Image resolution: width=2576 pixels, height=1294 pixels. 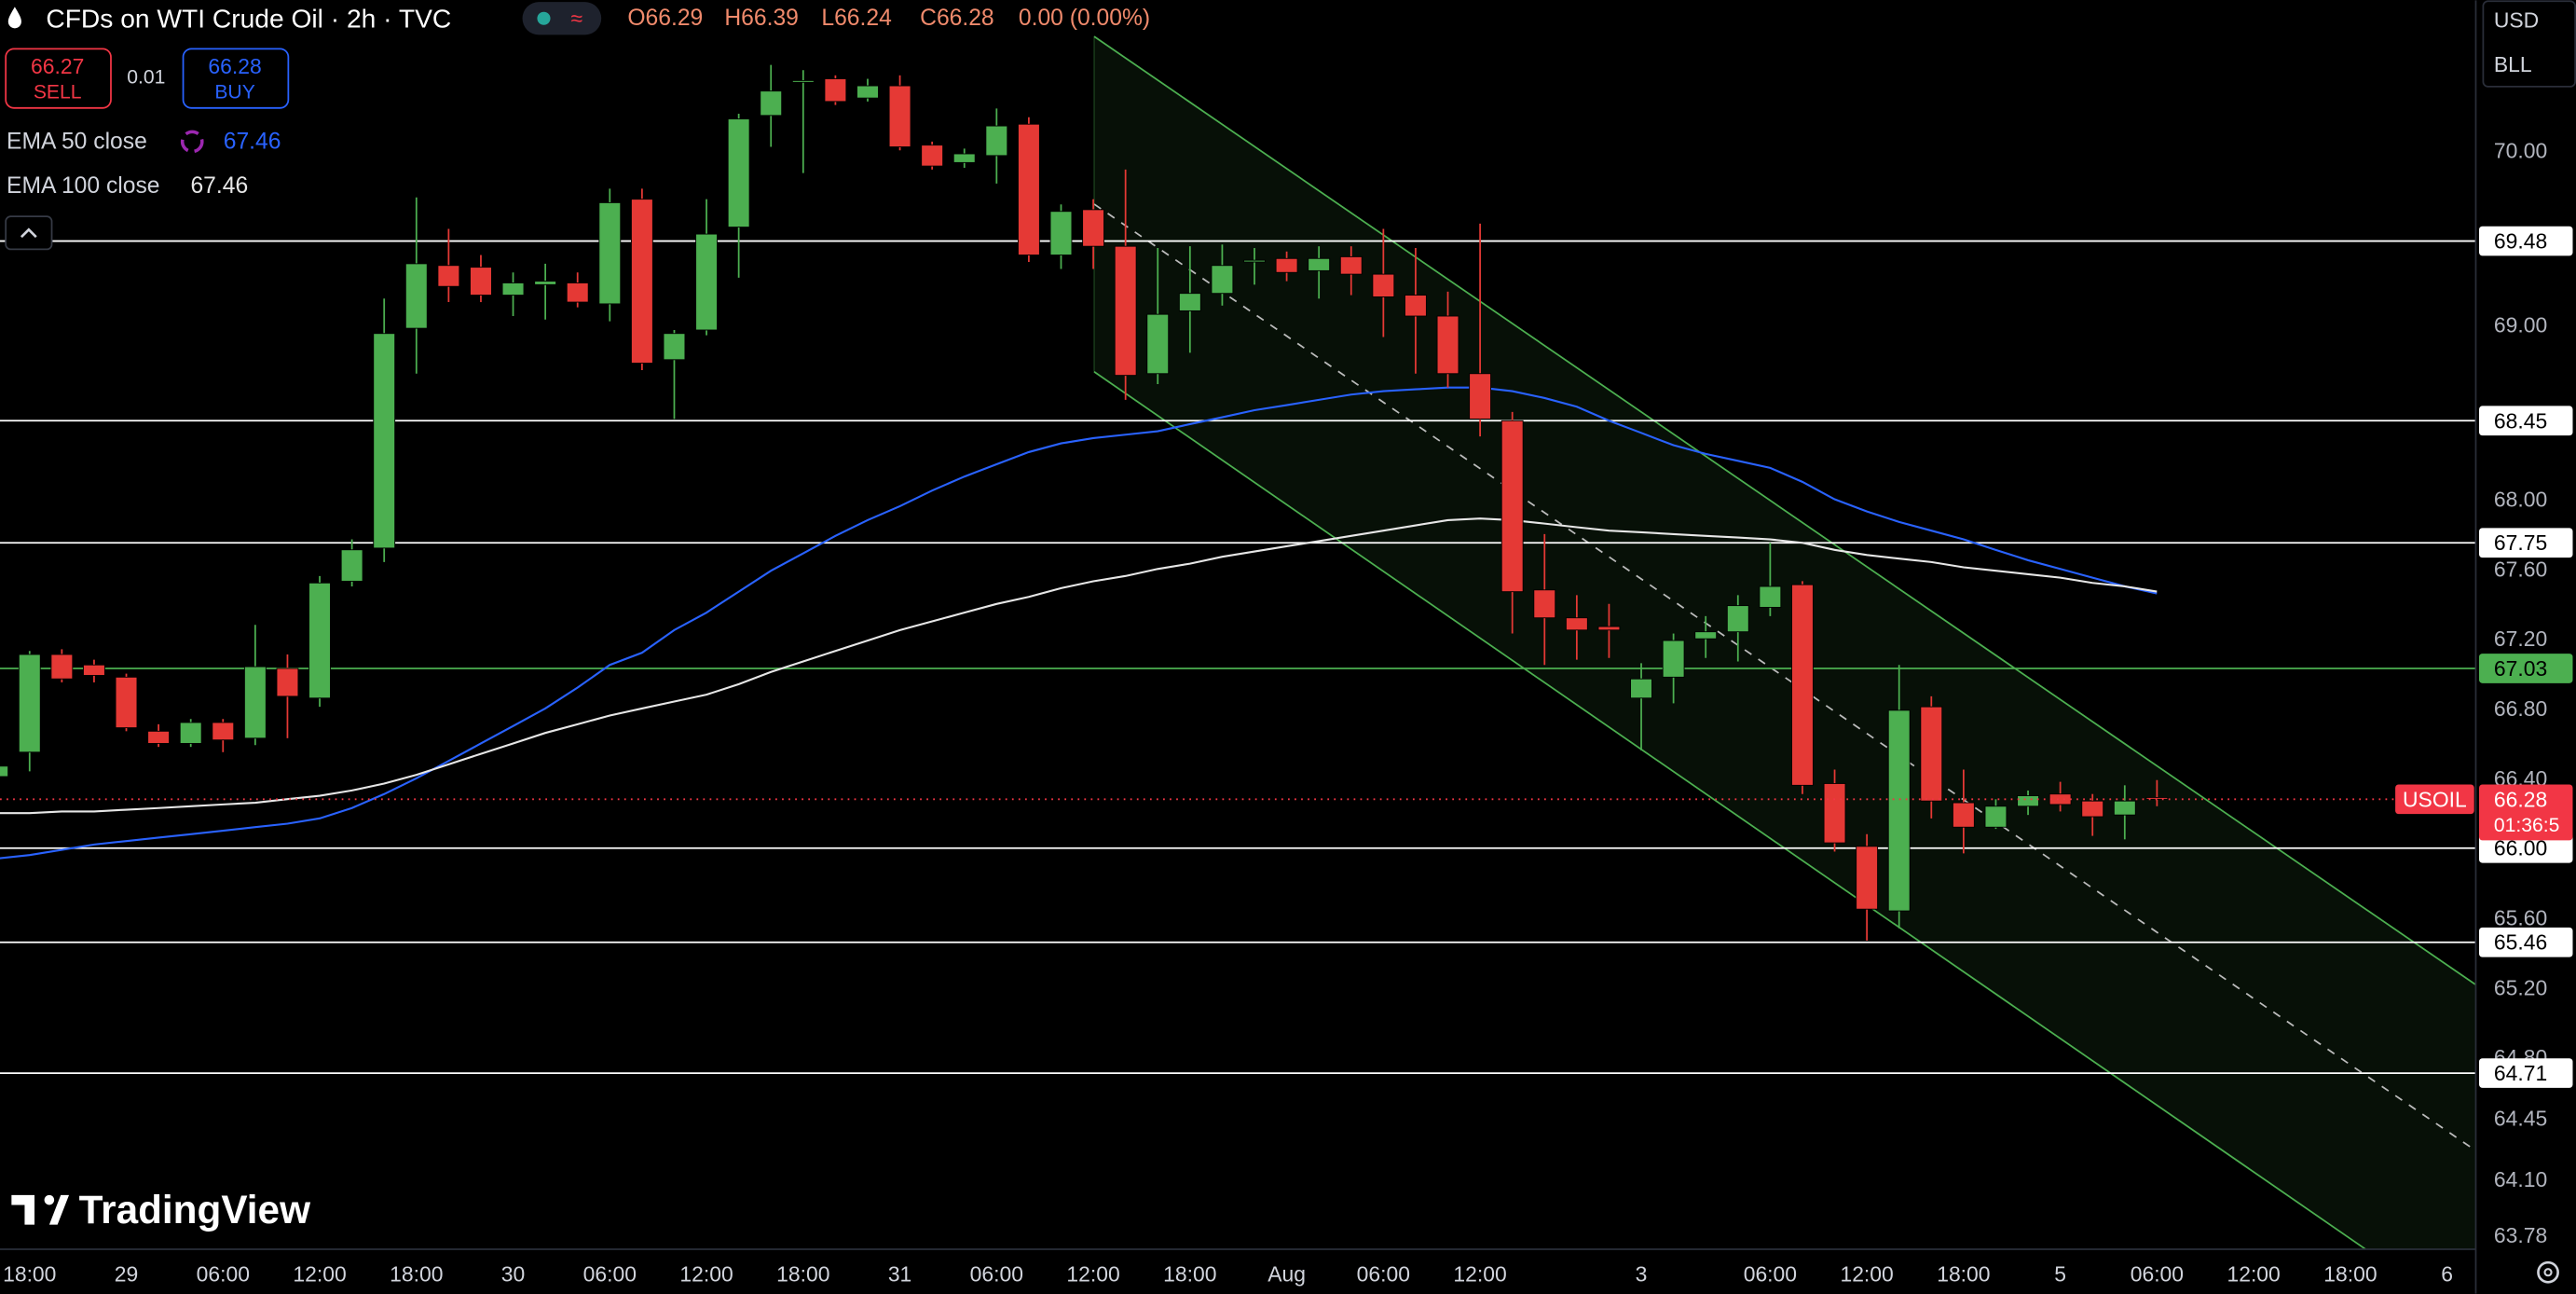 What do you see at coordinates (1286, 1273) in the screenshot?
I see `x-tick-label: Aug` at bounding box center [1286, 1273].